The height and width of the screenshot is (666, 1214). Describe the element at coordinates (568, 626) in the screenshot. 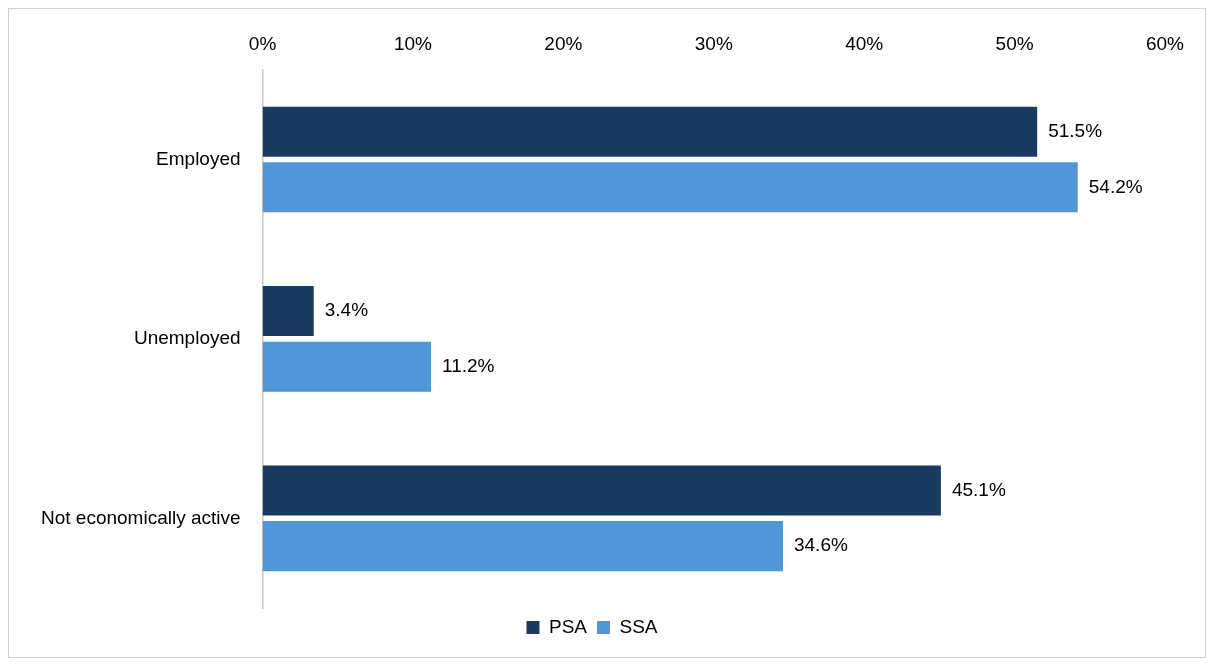

I see `legend-label: PSA` at that location.